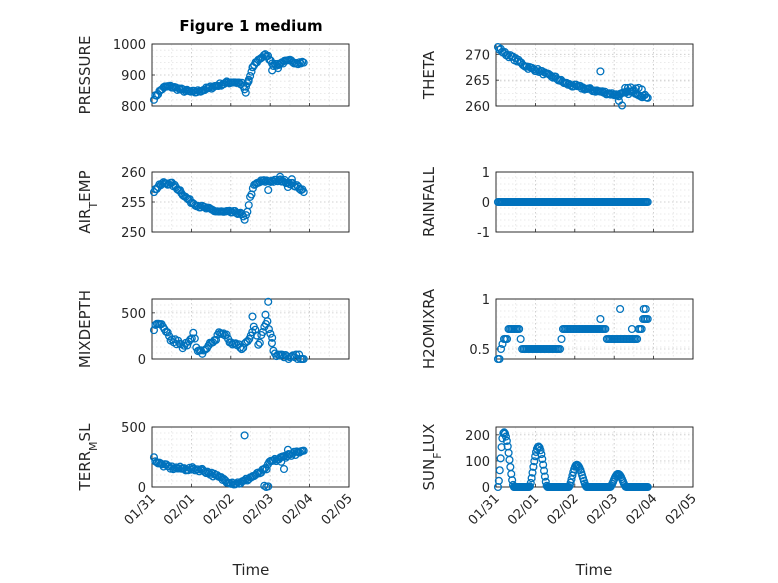 The height and width of the screenshot is (583, 778). Describe the element at coordinates (429, 328) in the screenshot. I see `y-axis-label: H2OMIXRA` at that location.